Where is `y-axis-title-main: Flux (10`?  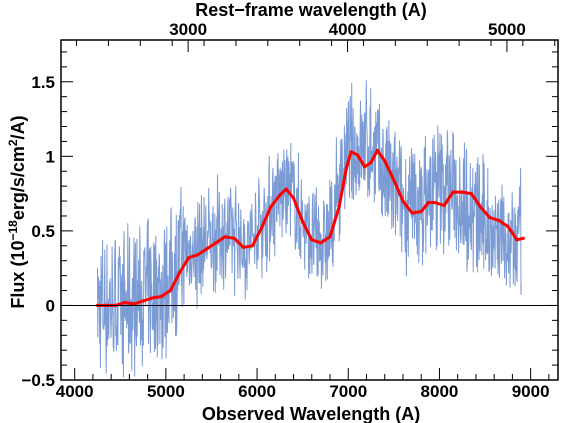
y-axis-title-main: Flux (10 is located at coordinates (18, 275).